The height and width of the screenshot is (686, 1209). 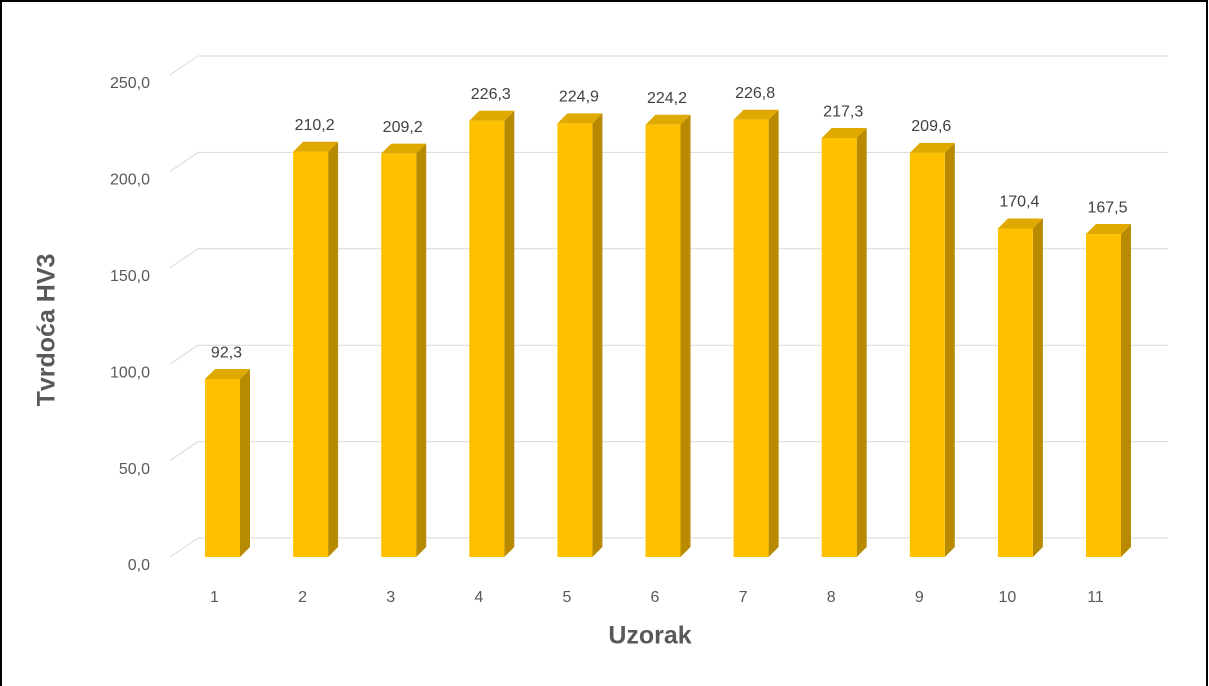 What do you see at coordinates (649, 636) in the screenshot?
I see `x-axis-label: Uzorak` at bounding box center [649, 636].